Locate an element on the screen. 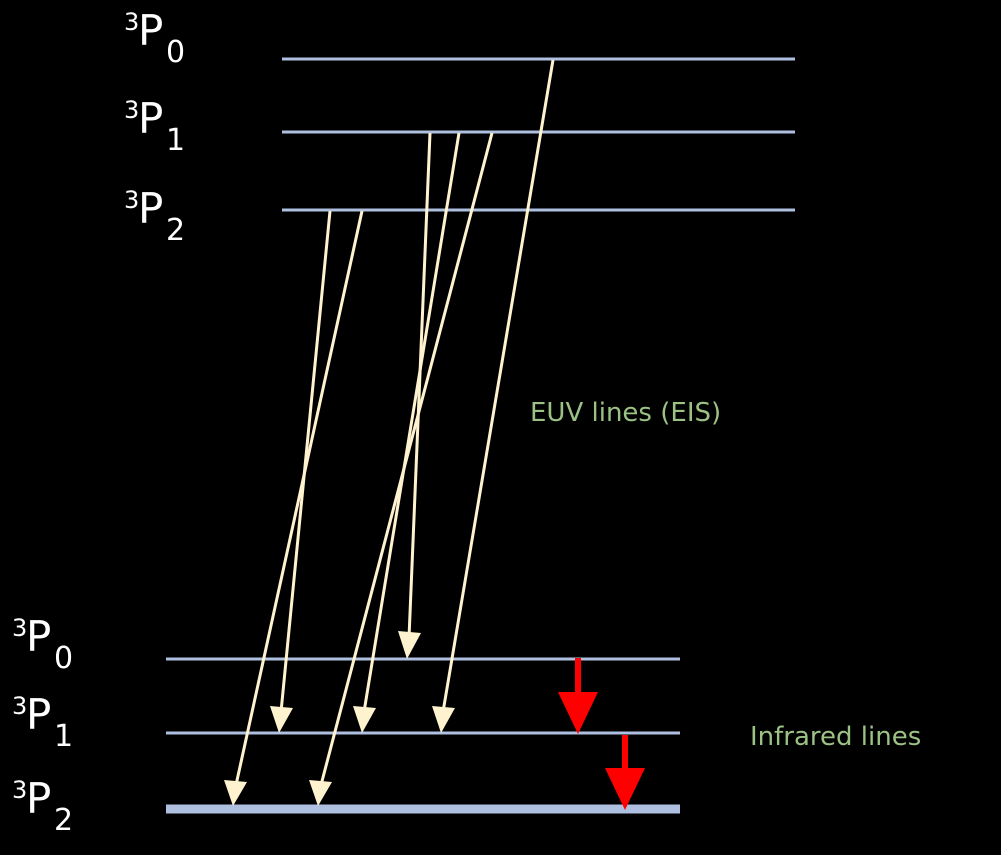 Image resolution: width=1001 pixels, height=855 pixels. infrared-lines-annotation: Infrared lines is located at coordinates (836, 737).